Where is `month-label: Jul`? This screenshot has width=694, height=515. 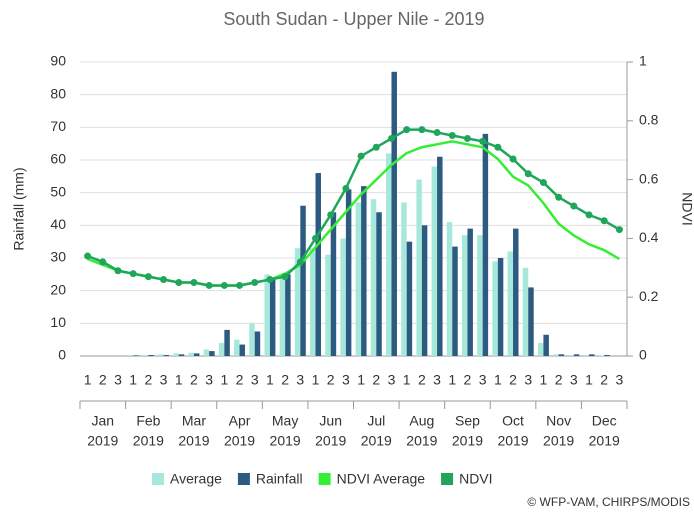 month-label: Jul is located at coordinates (376, 421).